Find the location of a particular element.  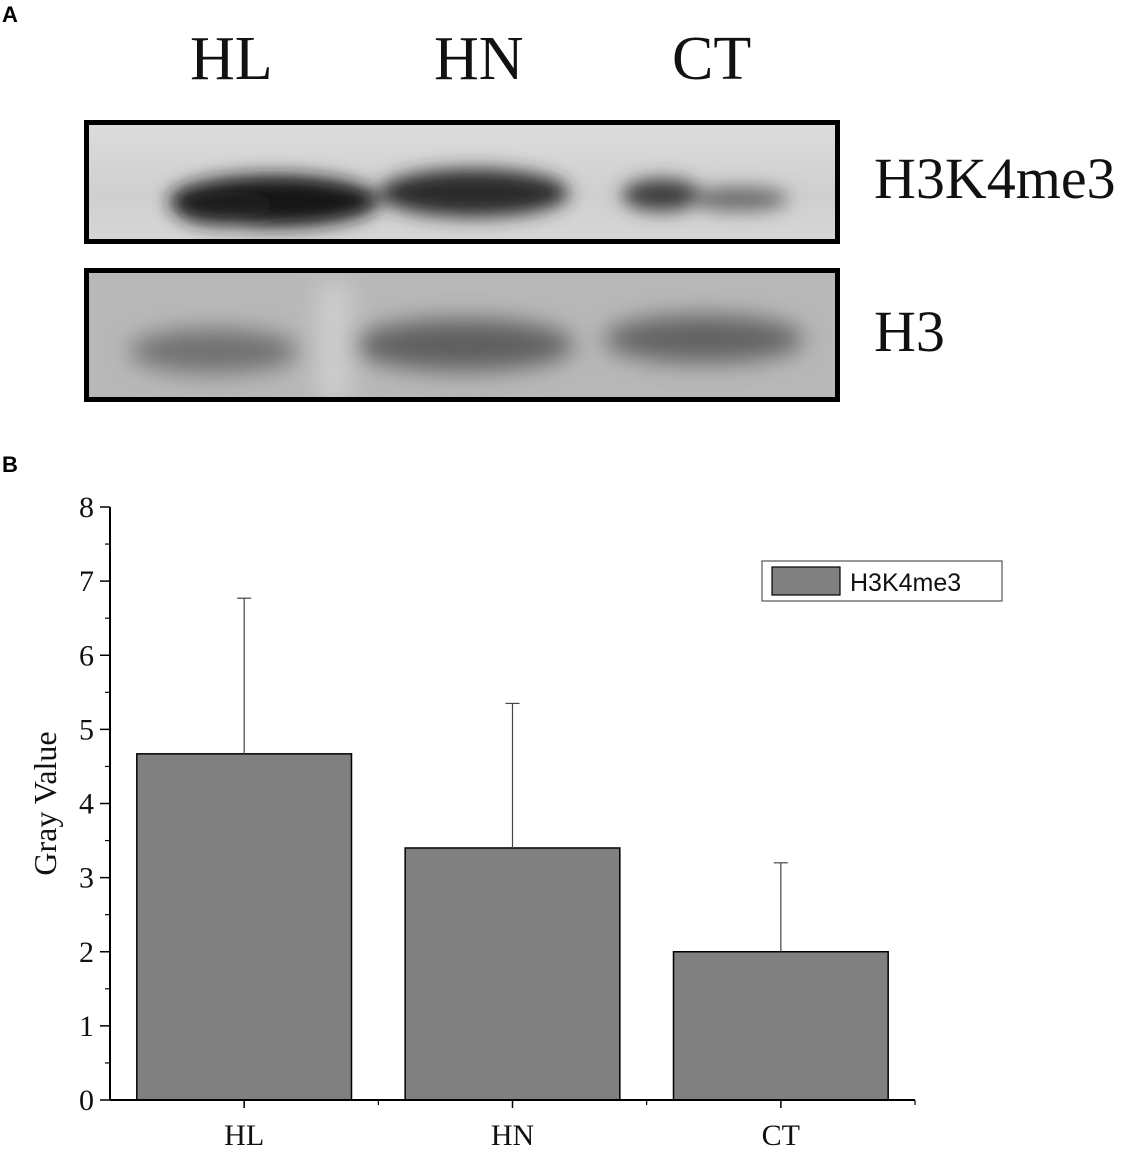

y-tick-label: 0 is located at coordinates (86, 1100).